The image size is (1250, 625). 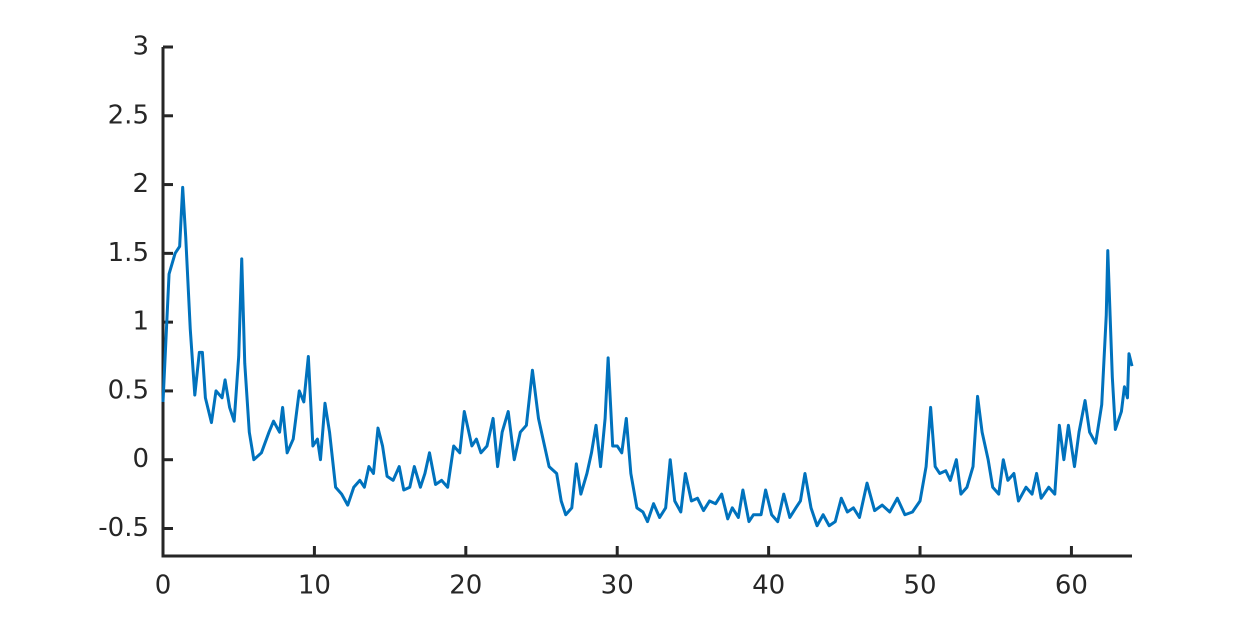 What do you see at coordinates (768, 586) in the screenshot?
I see `x-tick-label: 40` at bounding box center [768, 586].